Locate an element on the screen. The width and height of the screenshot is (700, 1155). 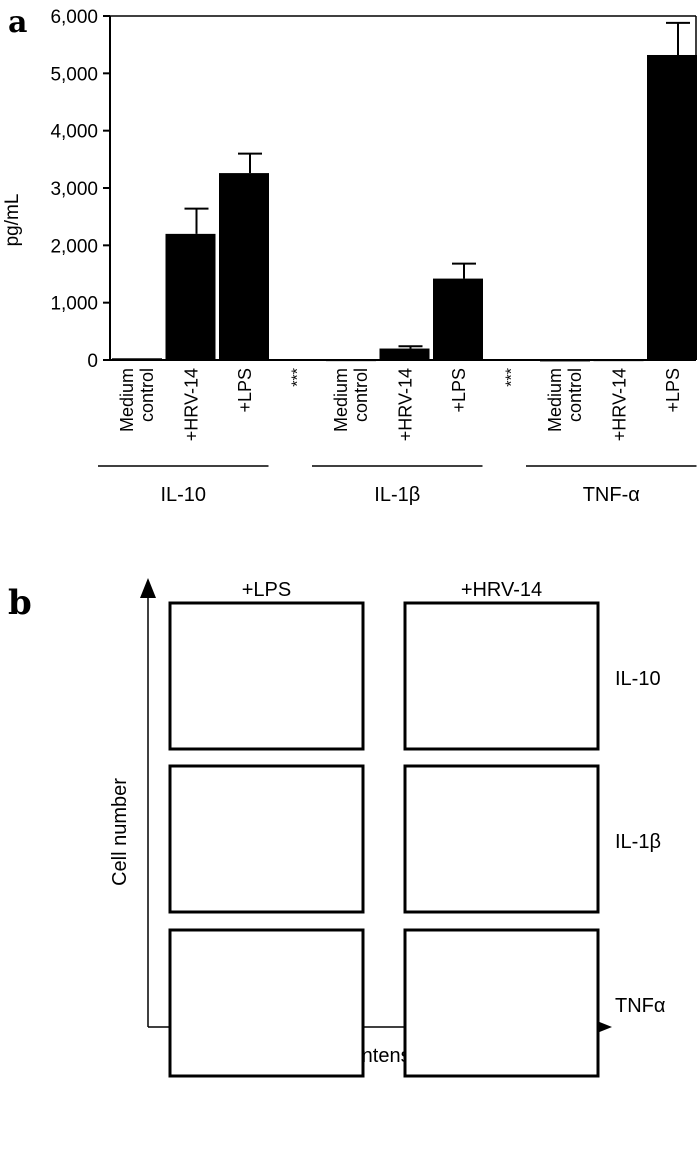
group-labels: IL-10 IL-1β TNF-α is located at coordinates (397, 485).